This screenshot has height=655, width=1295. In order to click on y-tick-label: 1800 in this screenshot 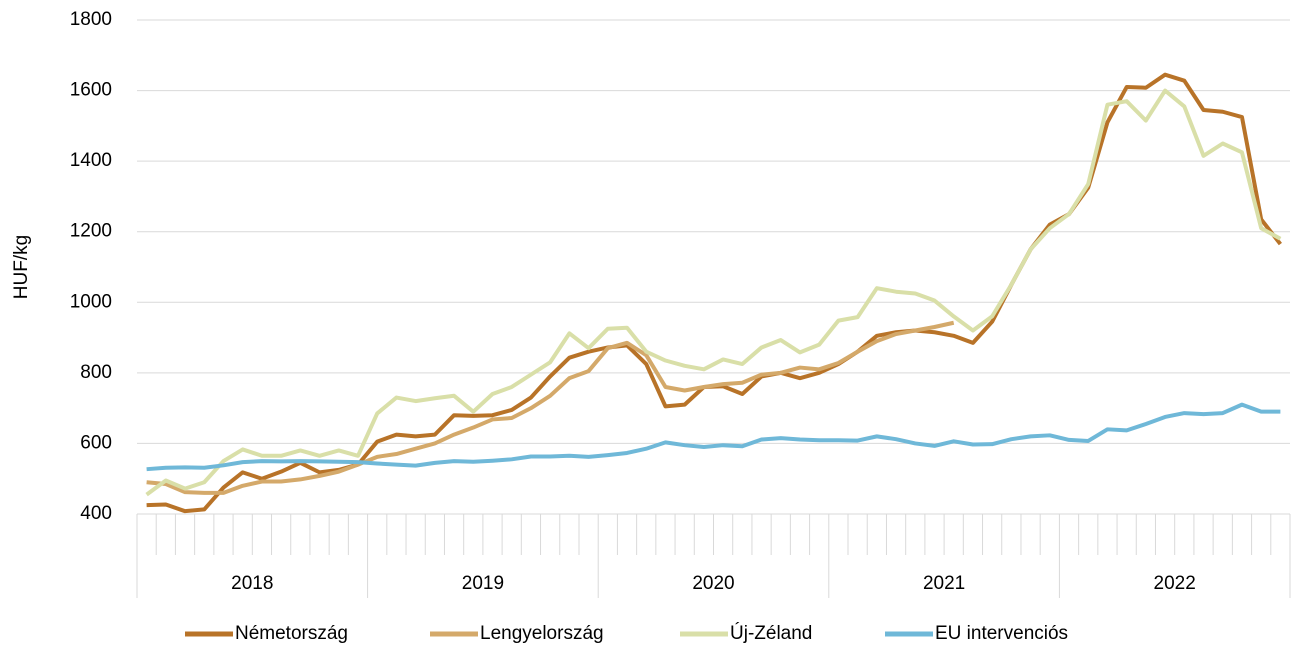, I will do `click(91, 19)`.